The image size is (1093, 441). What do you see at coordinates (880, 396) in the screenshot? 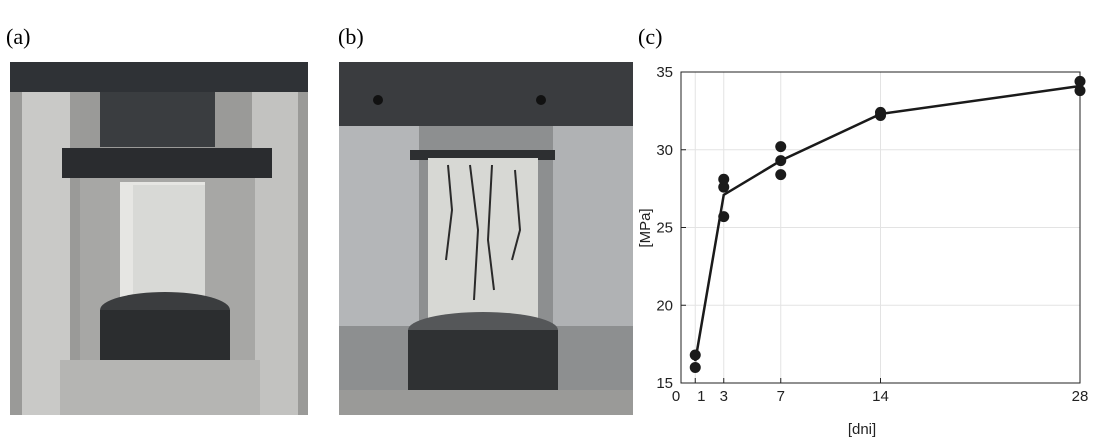
I see `x-tick-label: 14` at bounding box center [880, 396].